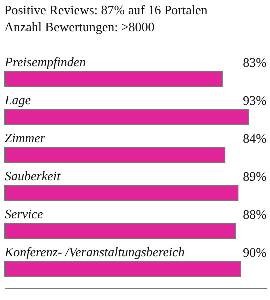 The image size is (270, 300). What do you see at coordinates (255, 100) in the screenshot?
I see `data-label: 93%` at bounding box center [255, 100].